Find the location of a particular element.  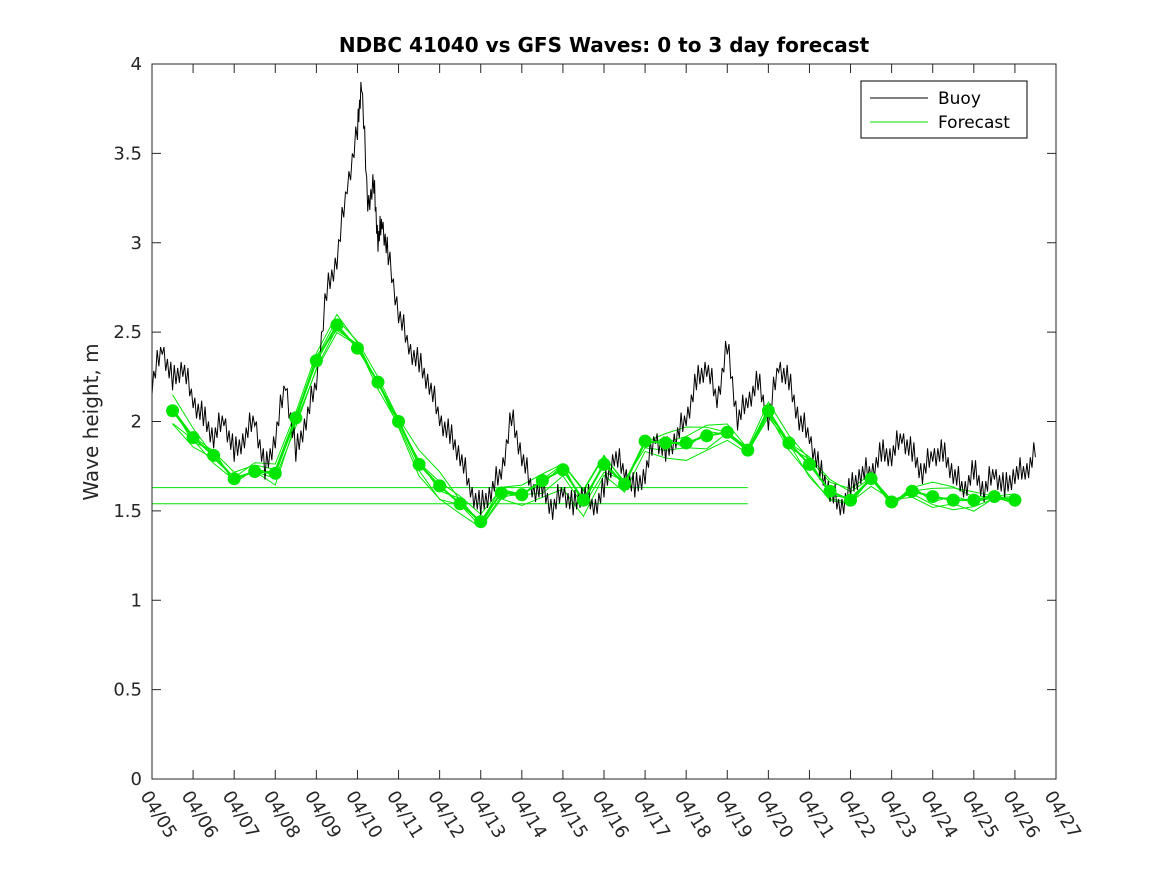

y-tick-label: 4 is located at coordinates (136, 64).